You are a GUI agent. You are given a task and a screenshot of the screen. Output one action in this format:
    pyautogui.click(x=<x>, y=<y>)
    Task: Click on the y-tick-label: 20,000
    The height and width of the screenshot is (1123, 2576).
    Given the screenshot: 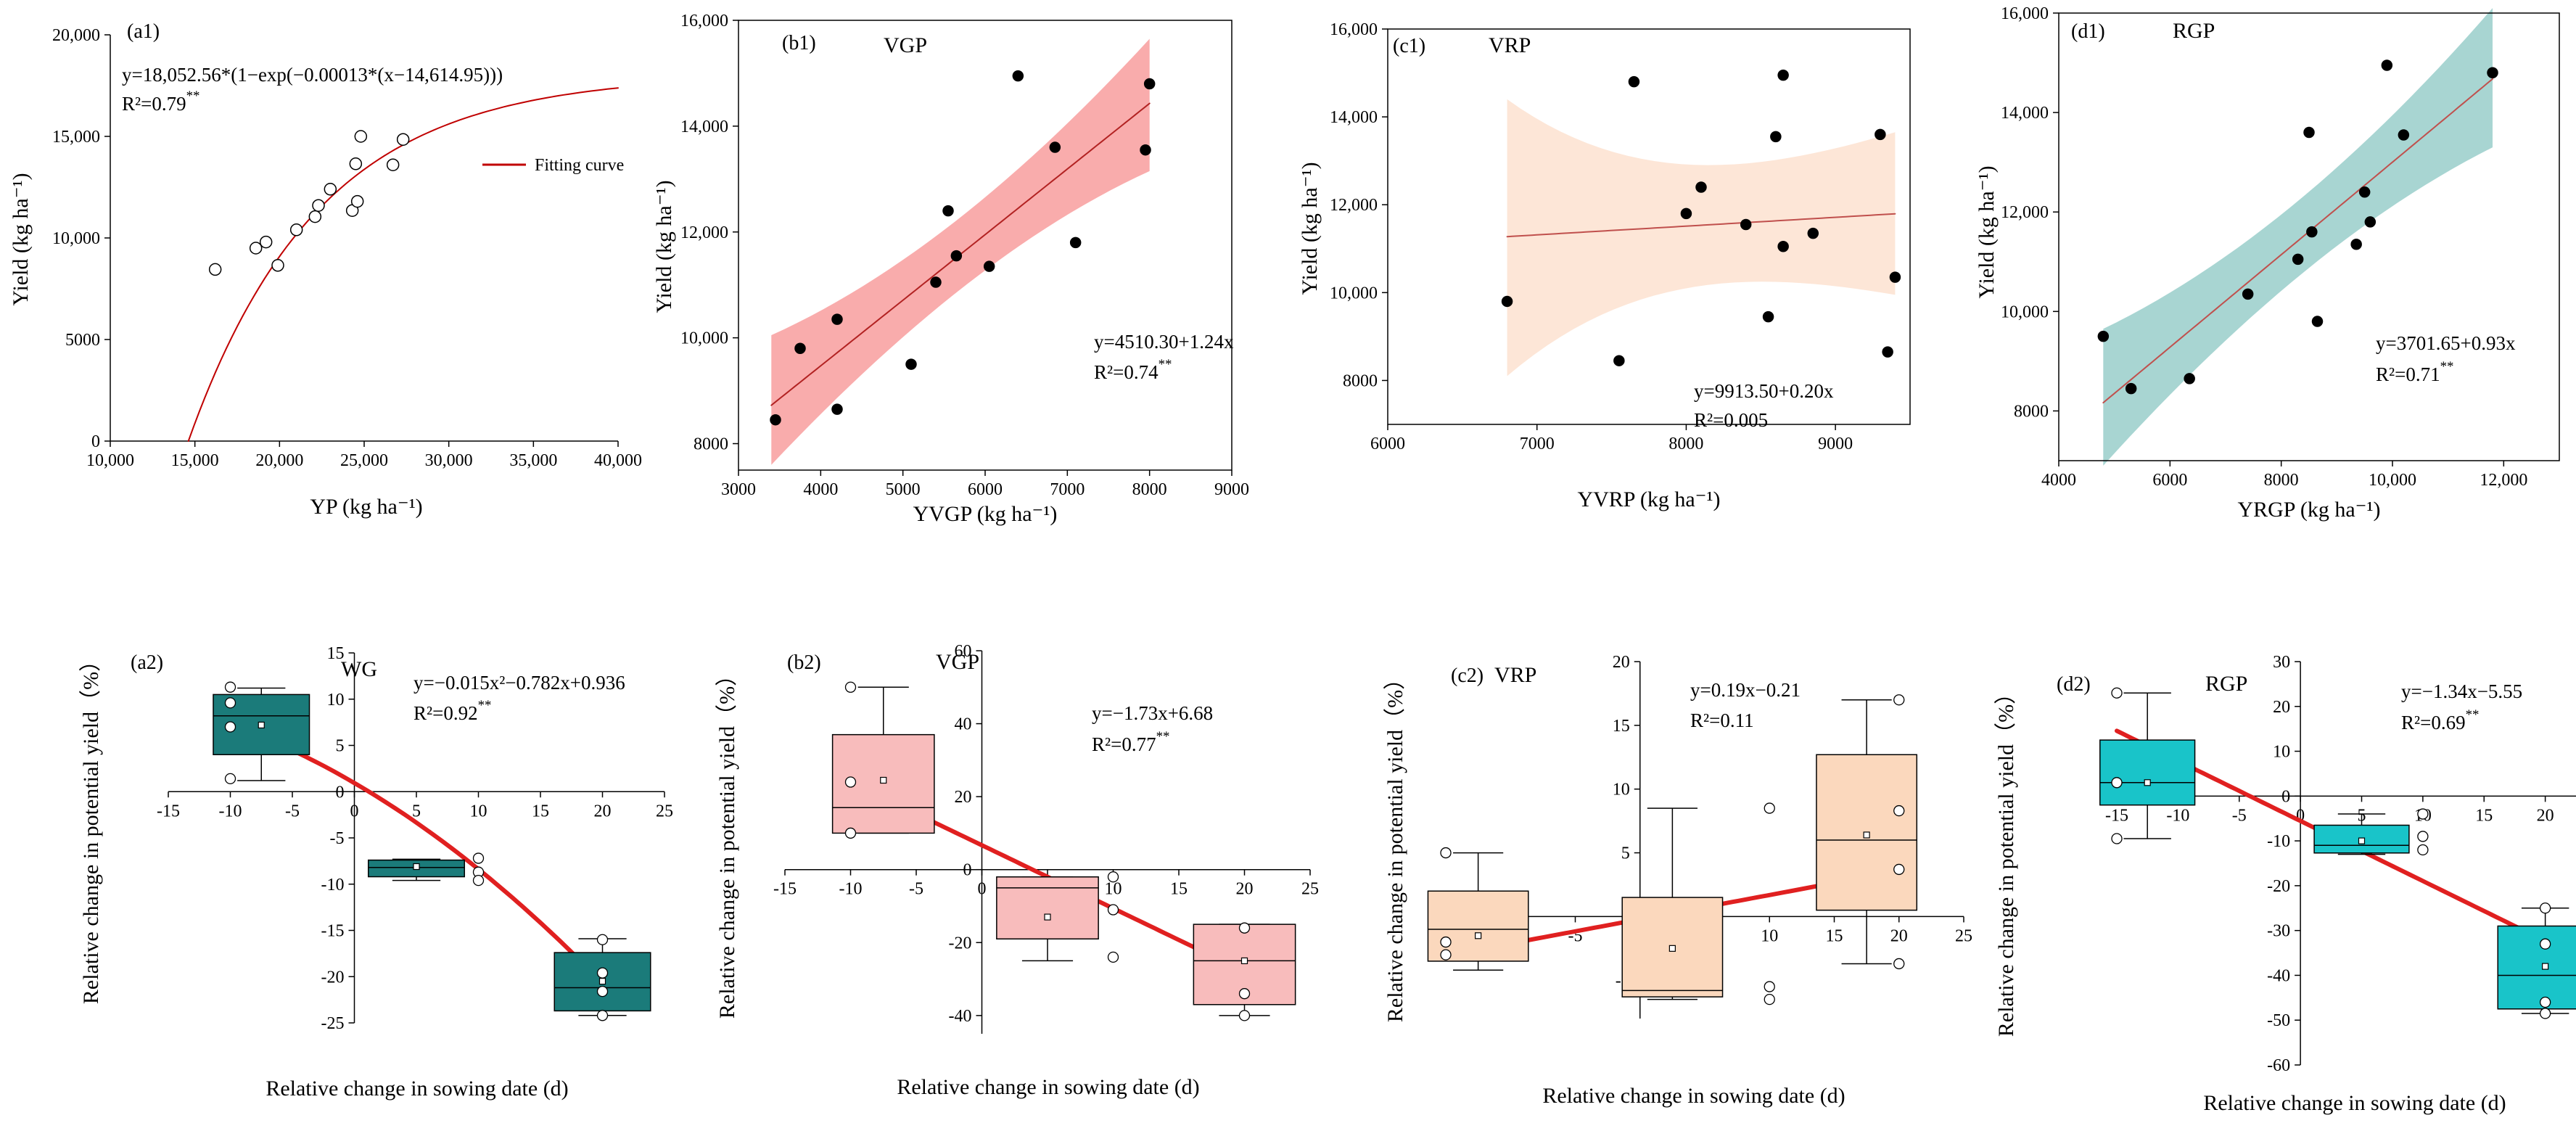 What is the action you would take?
    pyautogui.click(x=76, y=35)
    